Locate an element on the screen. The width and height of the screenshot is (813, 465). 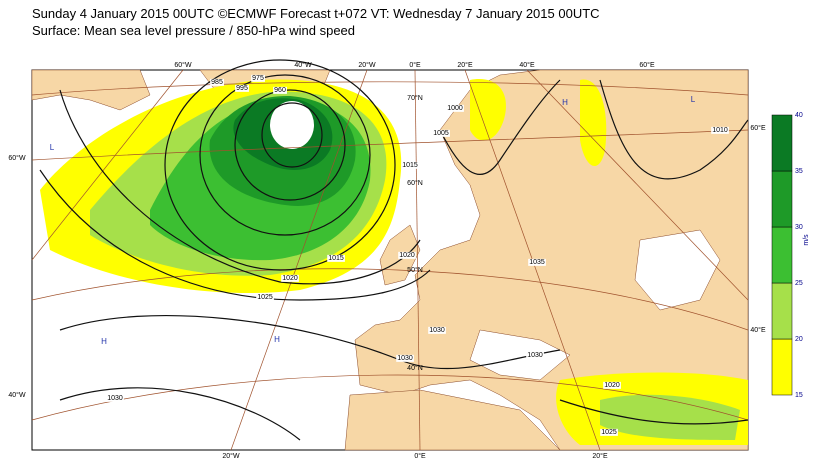
lat-label: 40°N is located at coordinates (415, 368).